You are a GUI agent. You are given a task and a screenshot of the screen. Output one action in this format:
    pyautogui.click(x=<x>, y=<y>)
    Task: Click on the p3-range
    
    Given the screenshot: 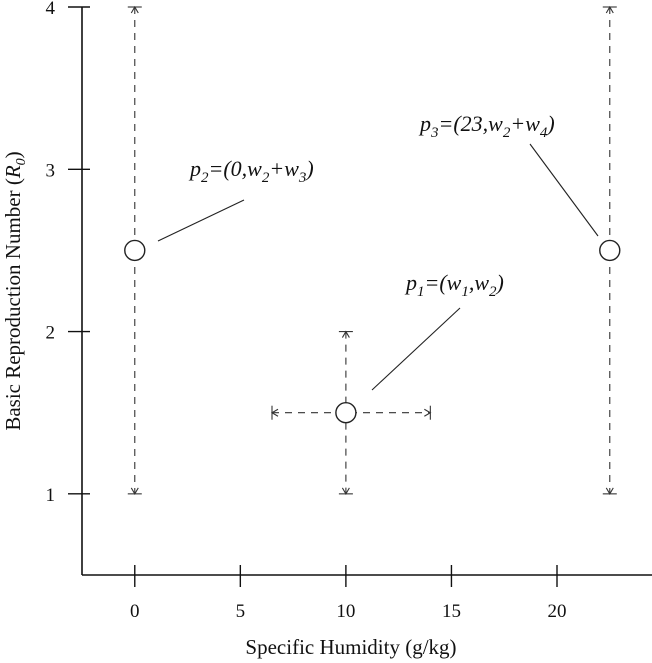 What is the action you would take?
    pyautogui.click(x=609, y=250)
    